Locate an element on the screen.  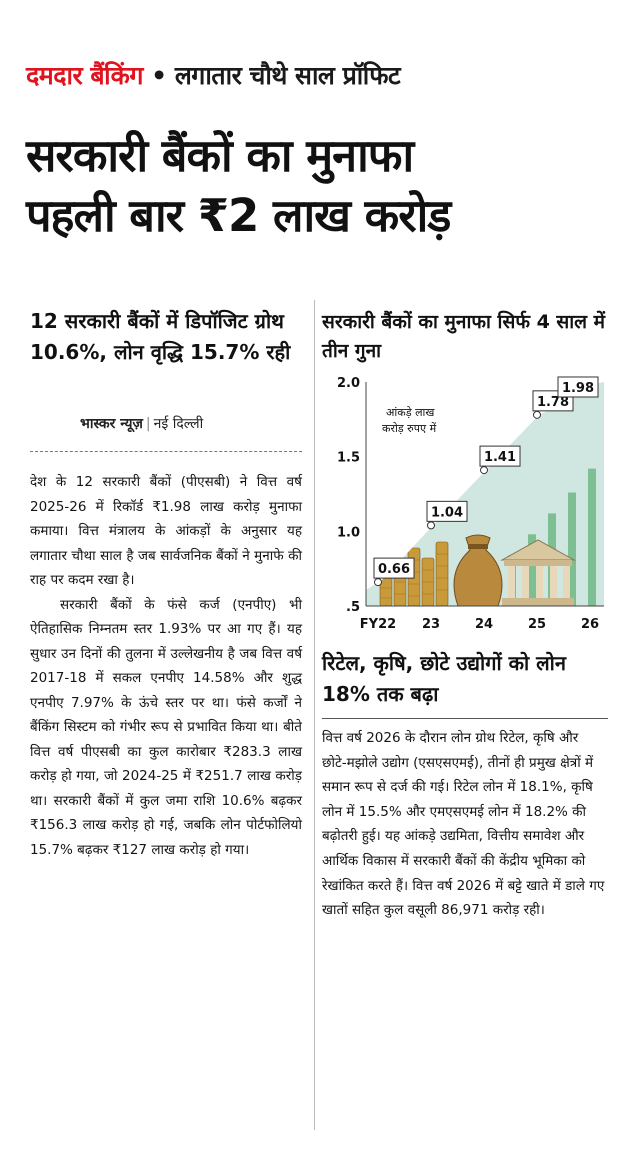
chart-value-label: 1.04 is located at coordinates (447, 512).